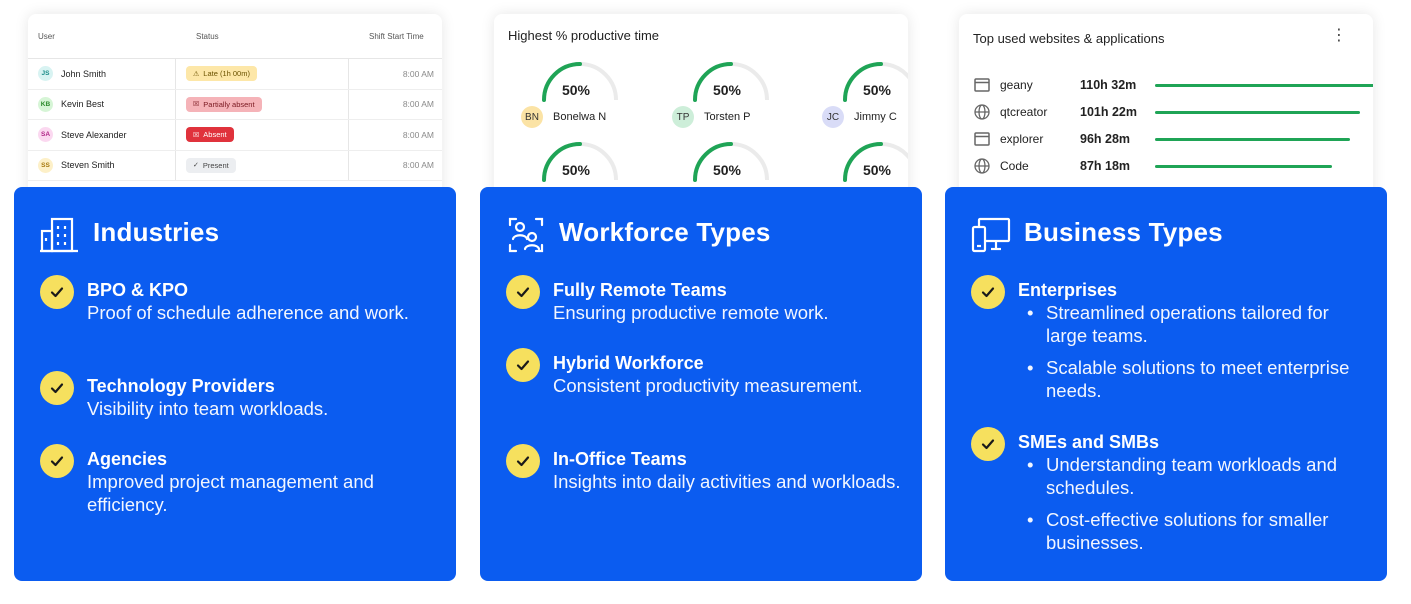 The image size is (1411, 604). Describe the element at coordinates (88, 165) in the screenshot. I see `user-name: Steven Smith` at that location.